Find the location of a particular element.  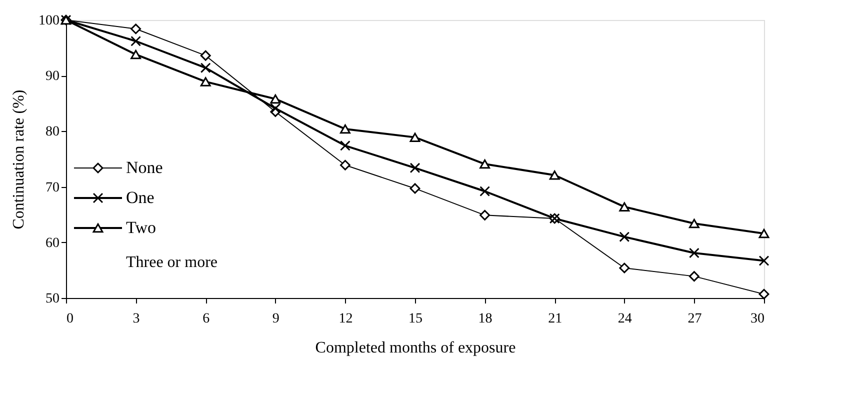

x-axis-title: Completed months of exposure is located at coordinates (415, 348).